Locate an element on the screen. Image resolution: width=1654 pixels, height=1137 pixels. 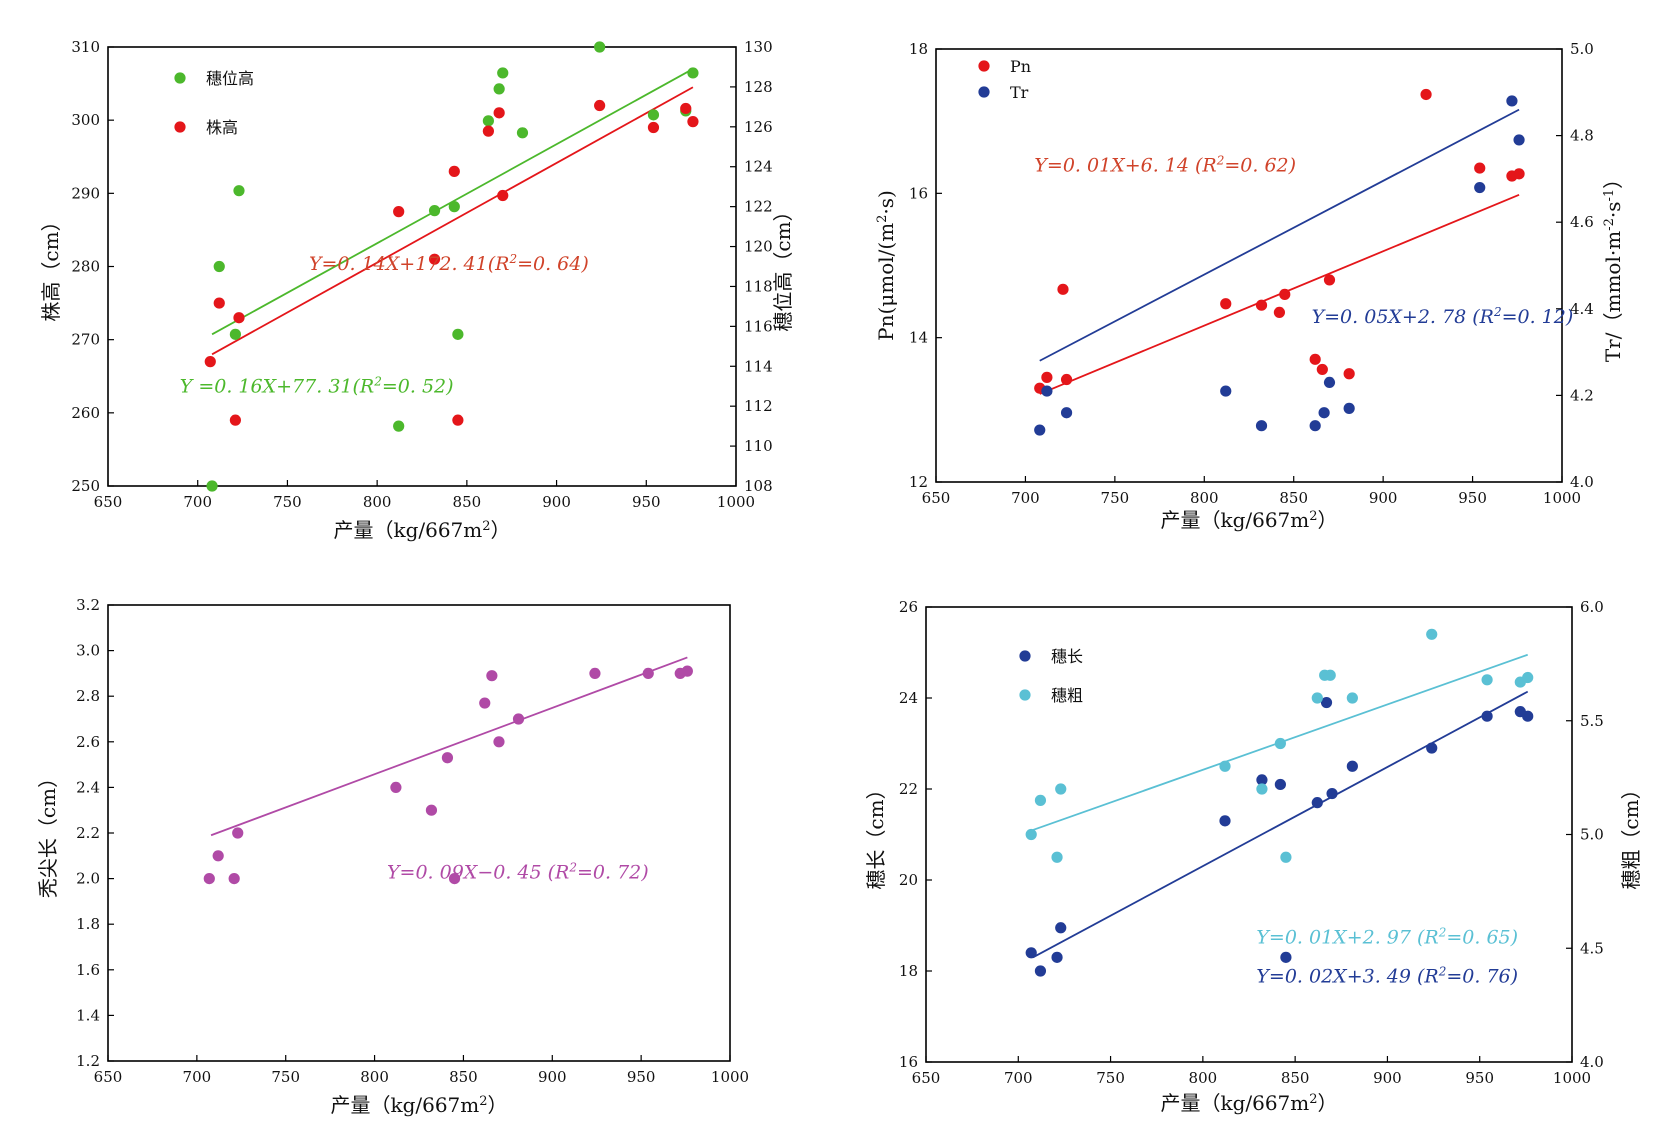
y2-tick-label: 4.4 is located at coordinates (1582, 309).